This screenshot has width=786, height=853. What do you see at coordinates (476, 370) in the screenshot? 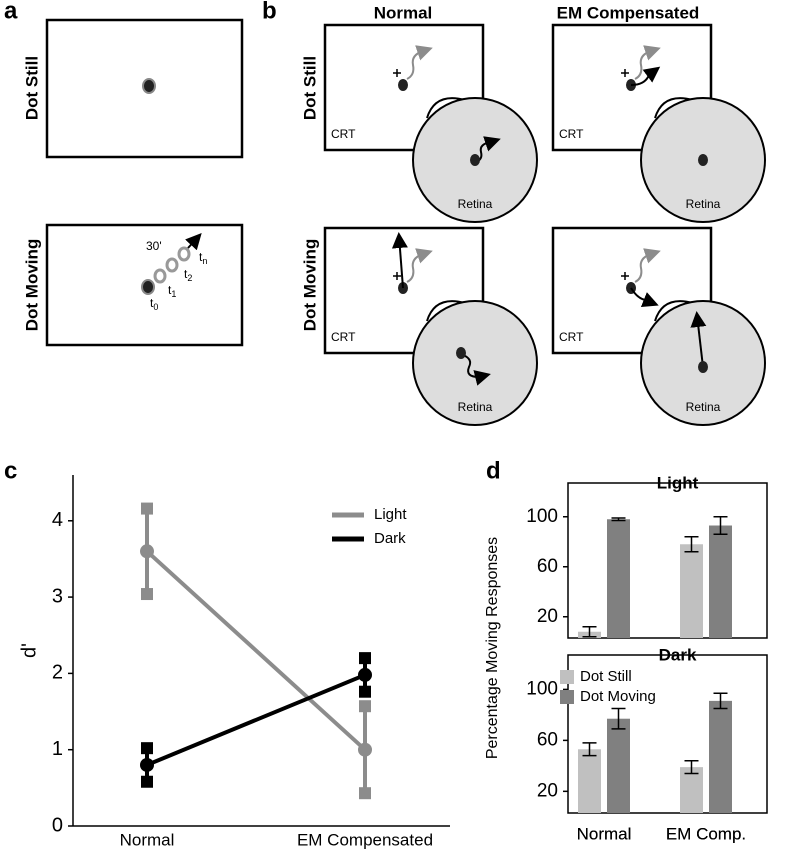
I see `retina-trace` at bounding box center [476, 370].